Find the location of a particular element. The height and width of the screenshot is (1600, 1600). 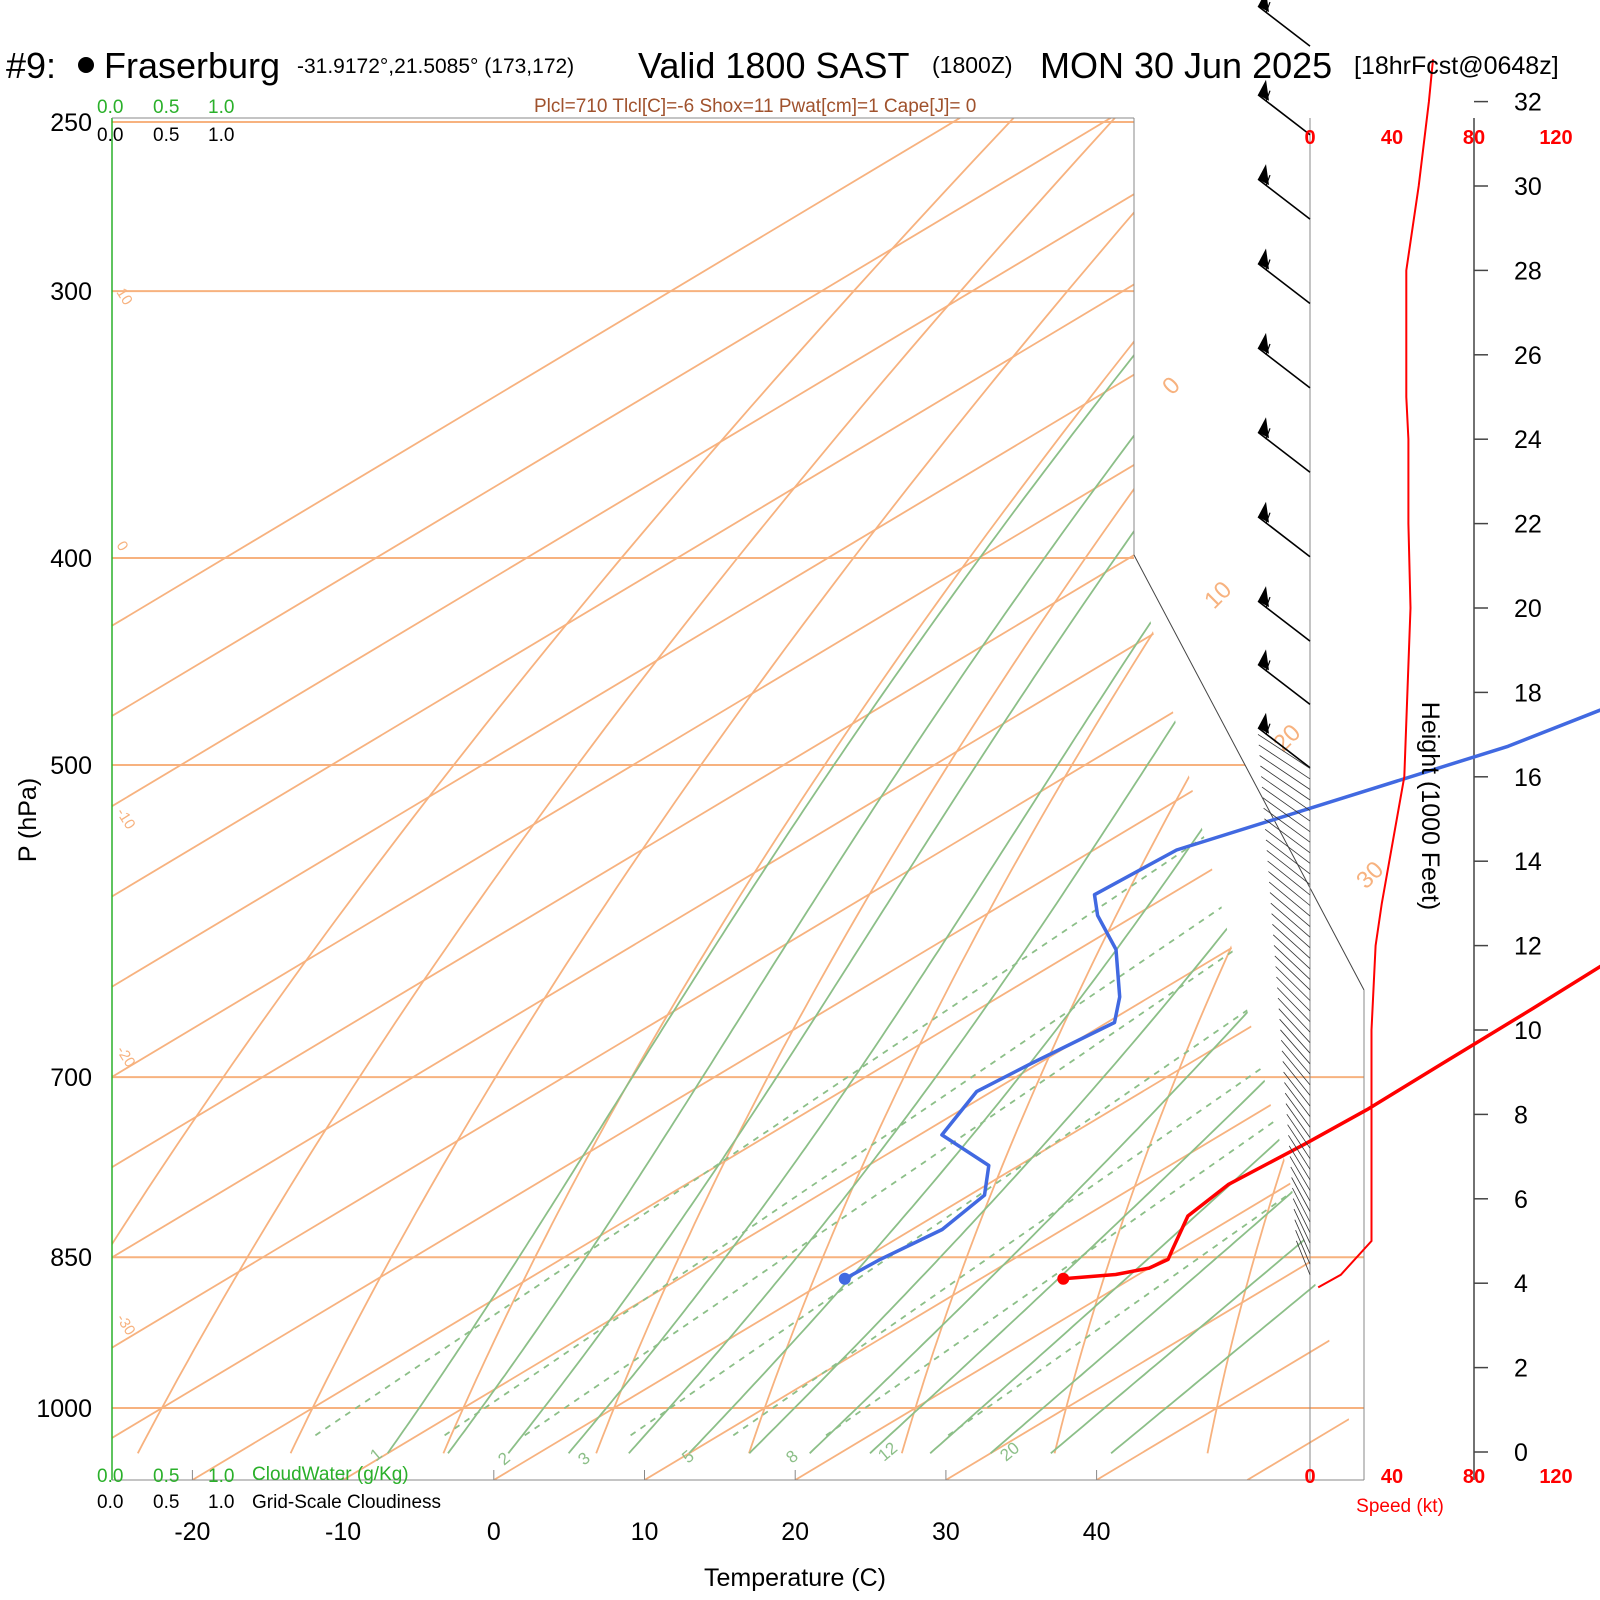

isotherm-label: -10 is located at coordinates (126, 818).